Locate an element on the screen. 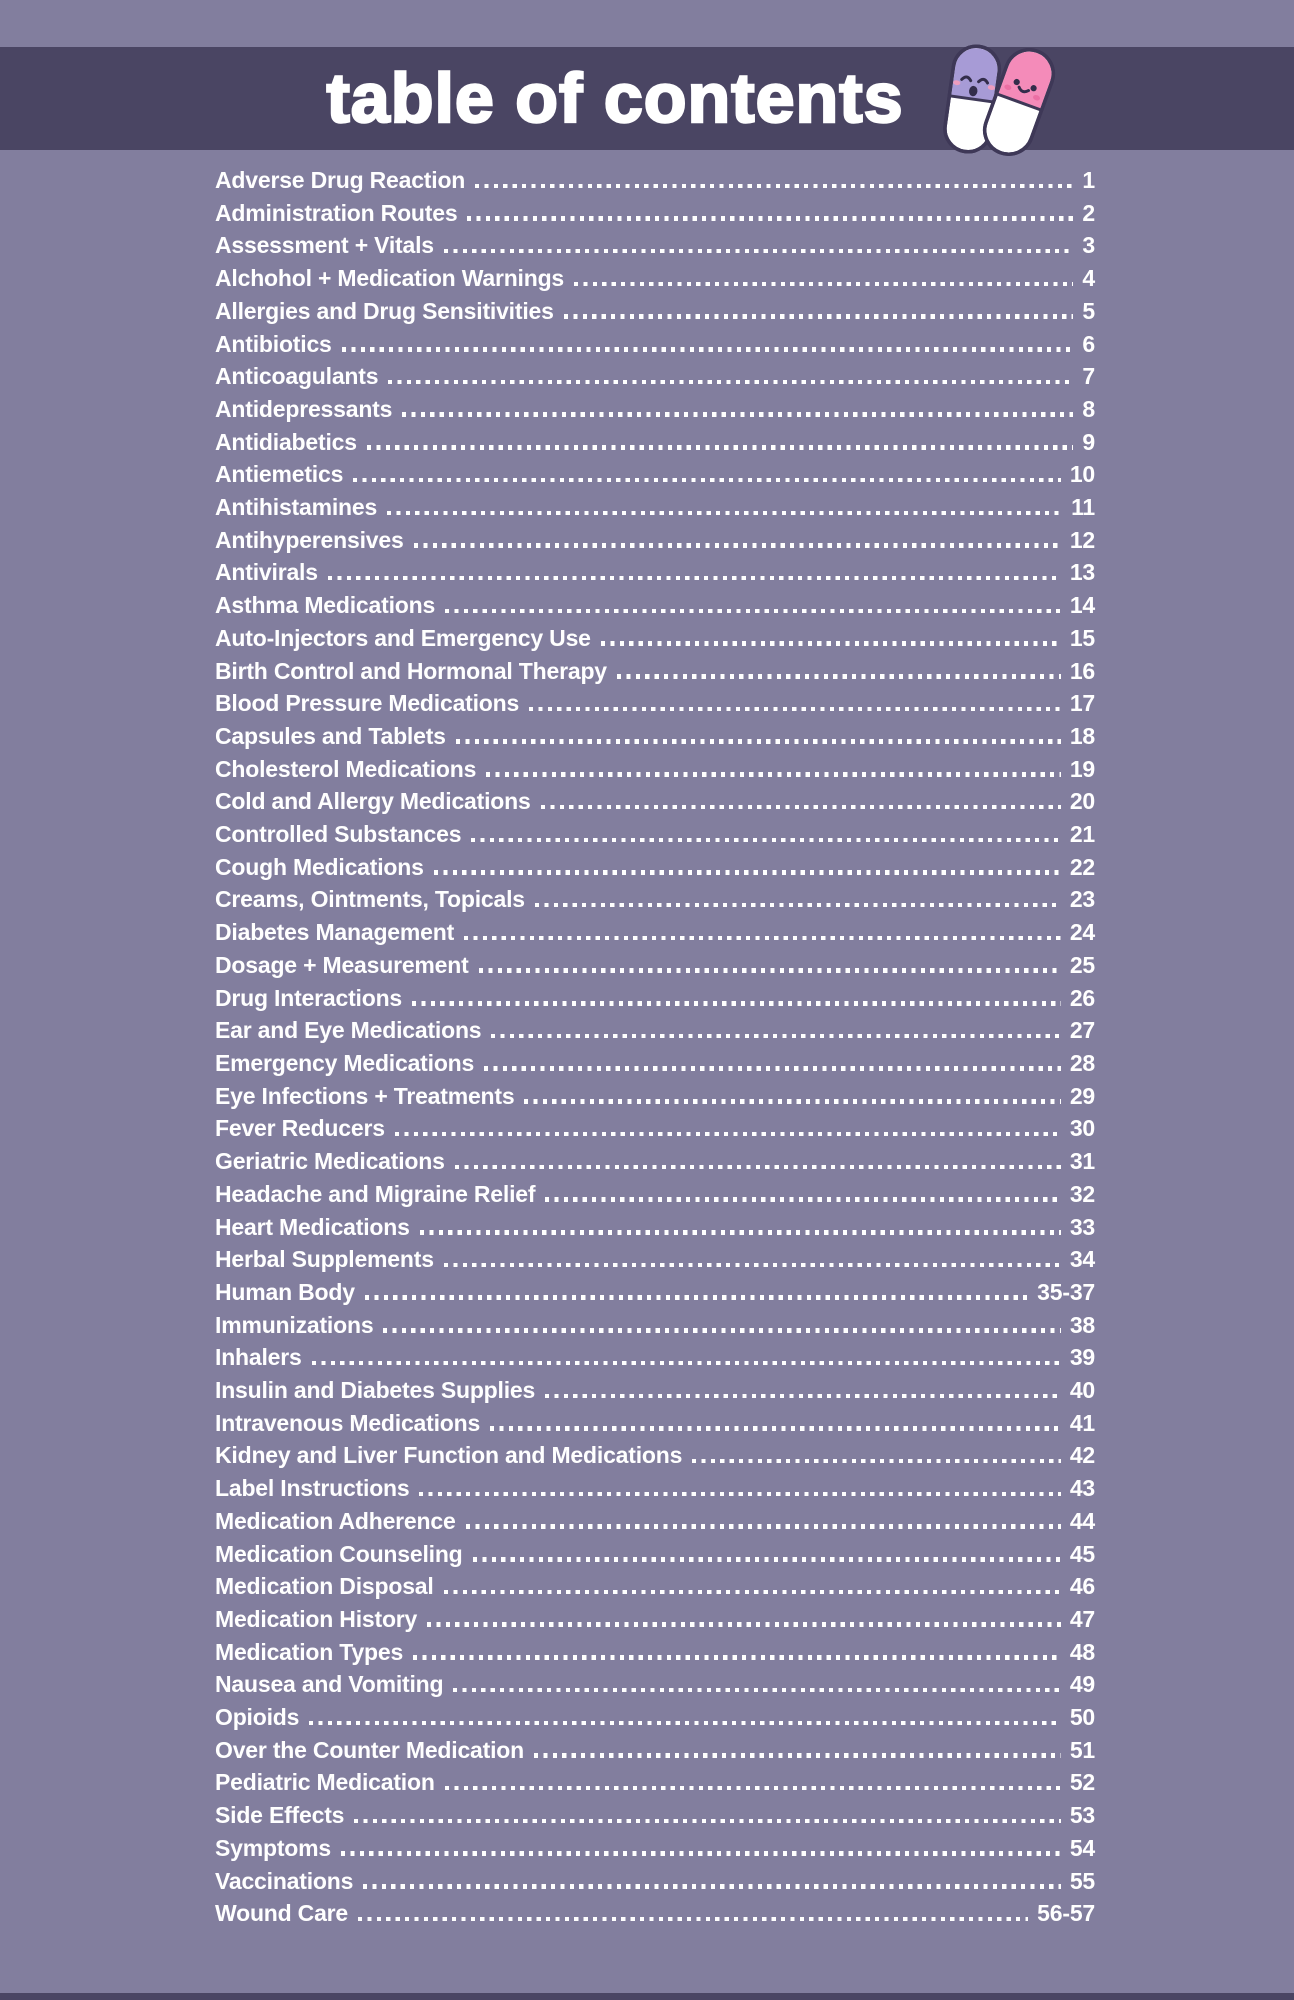 The height and width of the screenshot is (2000, 1294). toc-entry-label: Geriatric Medications is located at coordinates (330, 1161).